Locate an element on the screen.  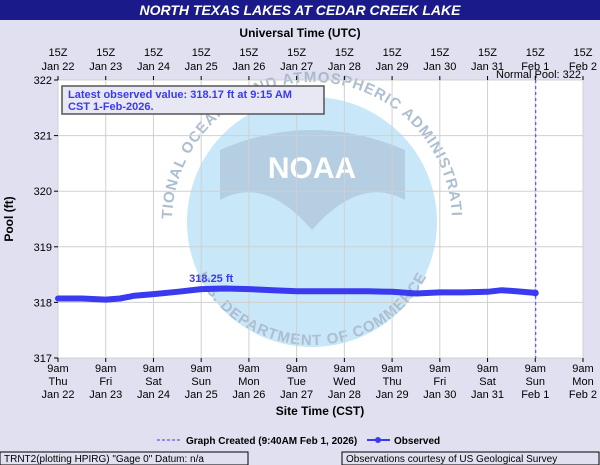
top-tick-label: Jan 31 is located at coordinates (487, 67).